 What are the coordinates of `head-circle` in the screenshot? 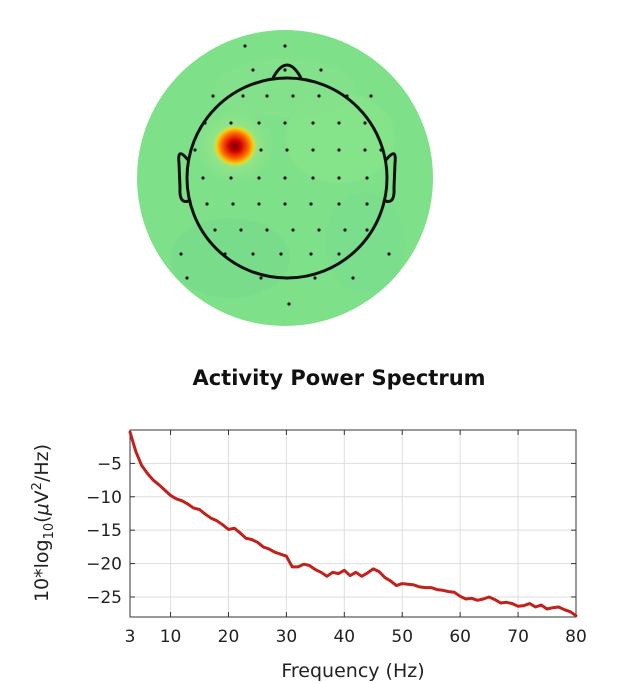 It's located at (287, 178).